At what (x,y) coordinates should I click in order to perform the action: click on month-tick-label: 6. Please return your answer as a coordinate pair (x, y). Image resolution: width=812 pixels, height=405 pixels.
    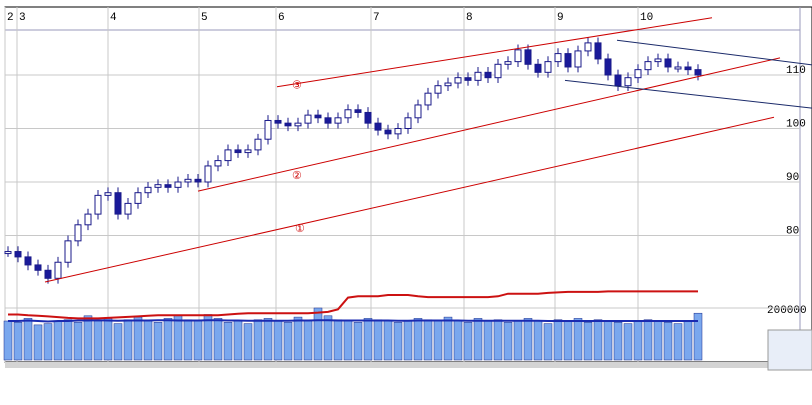
    Looking at the image, I should click on (281, 18).